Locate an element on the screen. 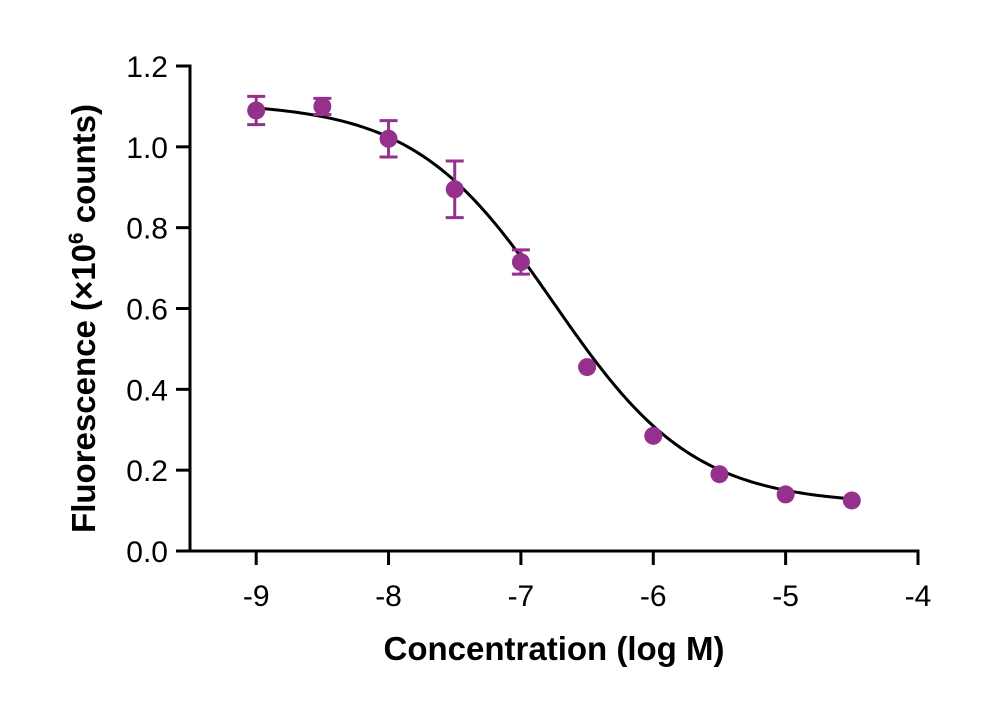  y-tick-label: 0.4 is located at coordinates (147, 390).